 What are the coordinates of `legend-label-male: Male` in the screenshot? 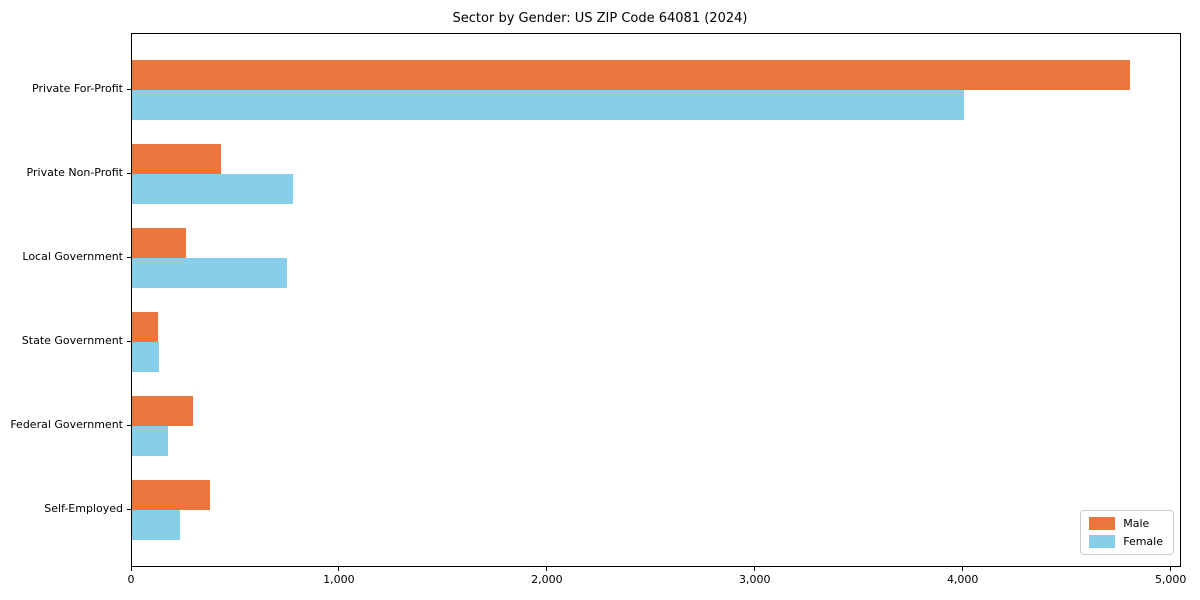 It's located at (1136, 523).